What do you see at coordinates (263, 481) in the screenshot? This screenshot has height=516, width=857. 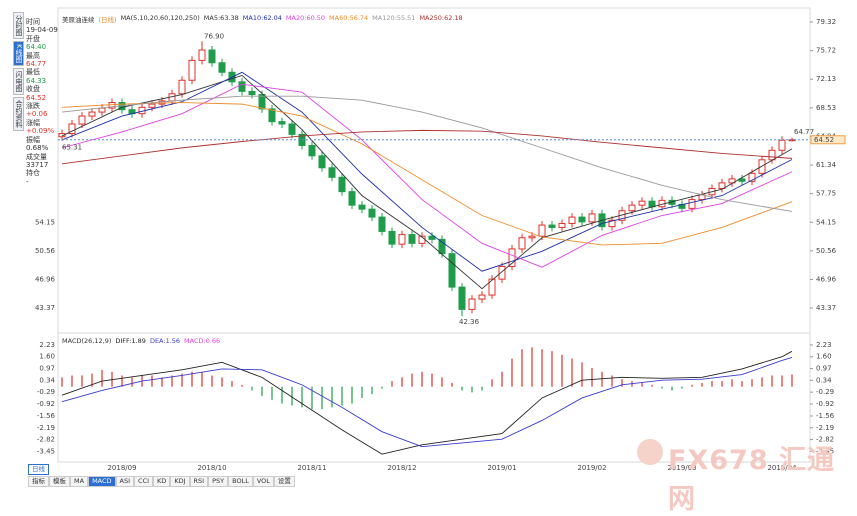 I see `toolbar-tab: VOL` at bounding box center [263, 481].